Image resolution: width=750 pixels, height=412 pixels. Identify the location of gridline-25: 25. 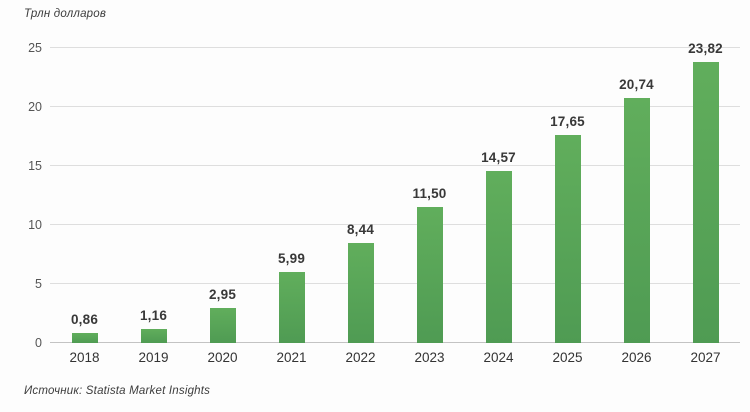
(384, 48).